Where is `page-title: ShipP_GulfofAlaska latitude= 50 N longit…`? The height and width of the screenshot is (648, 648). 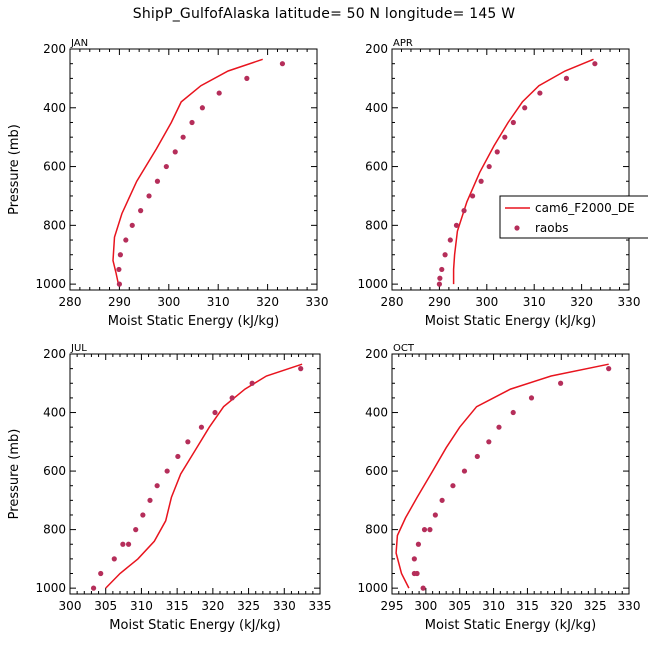 page-title: ShipP_GulfofAlaska latitude= 50 N longit… is located at coordinates (324, 14).